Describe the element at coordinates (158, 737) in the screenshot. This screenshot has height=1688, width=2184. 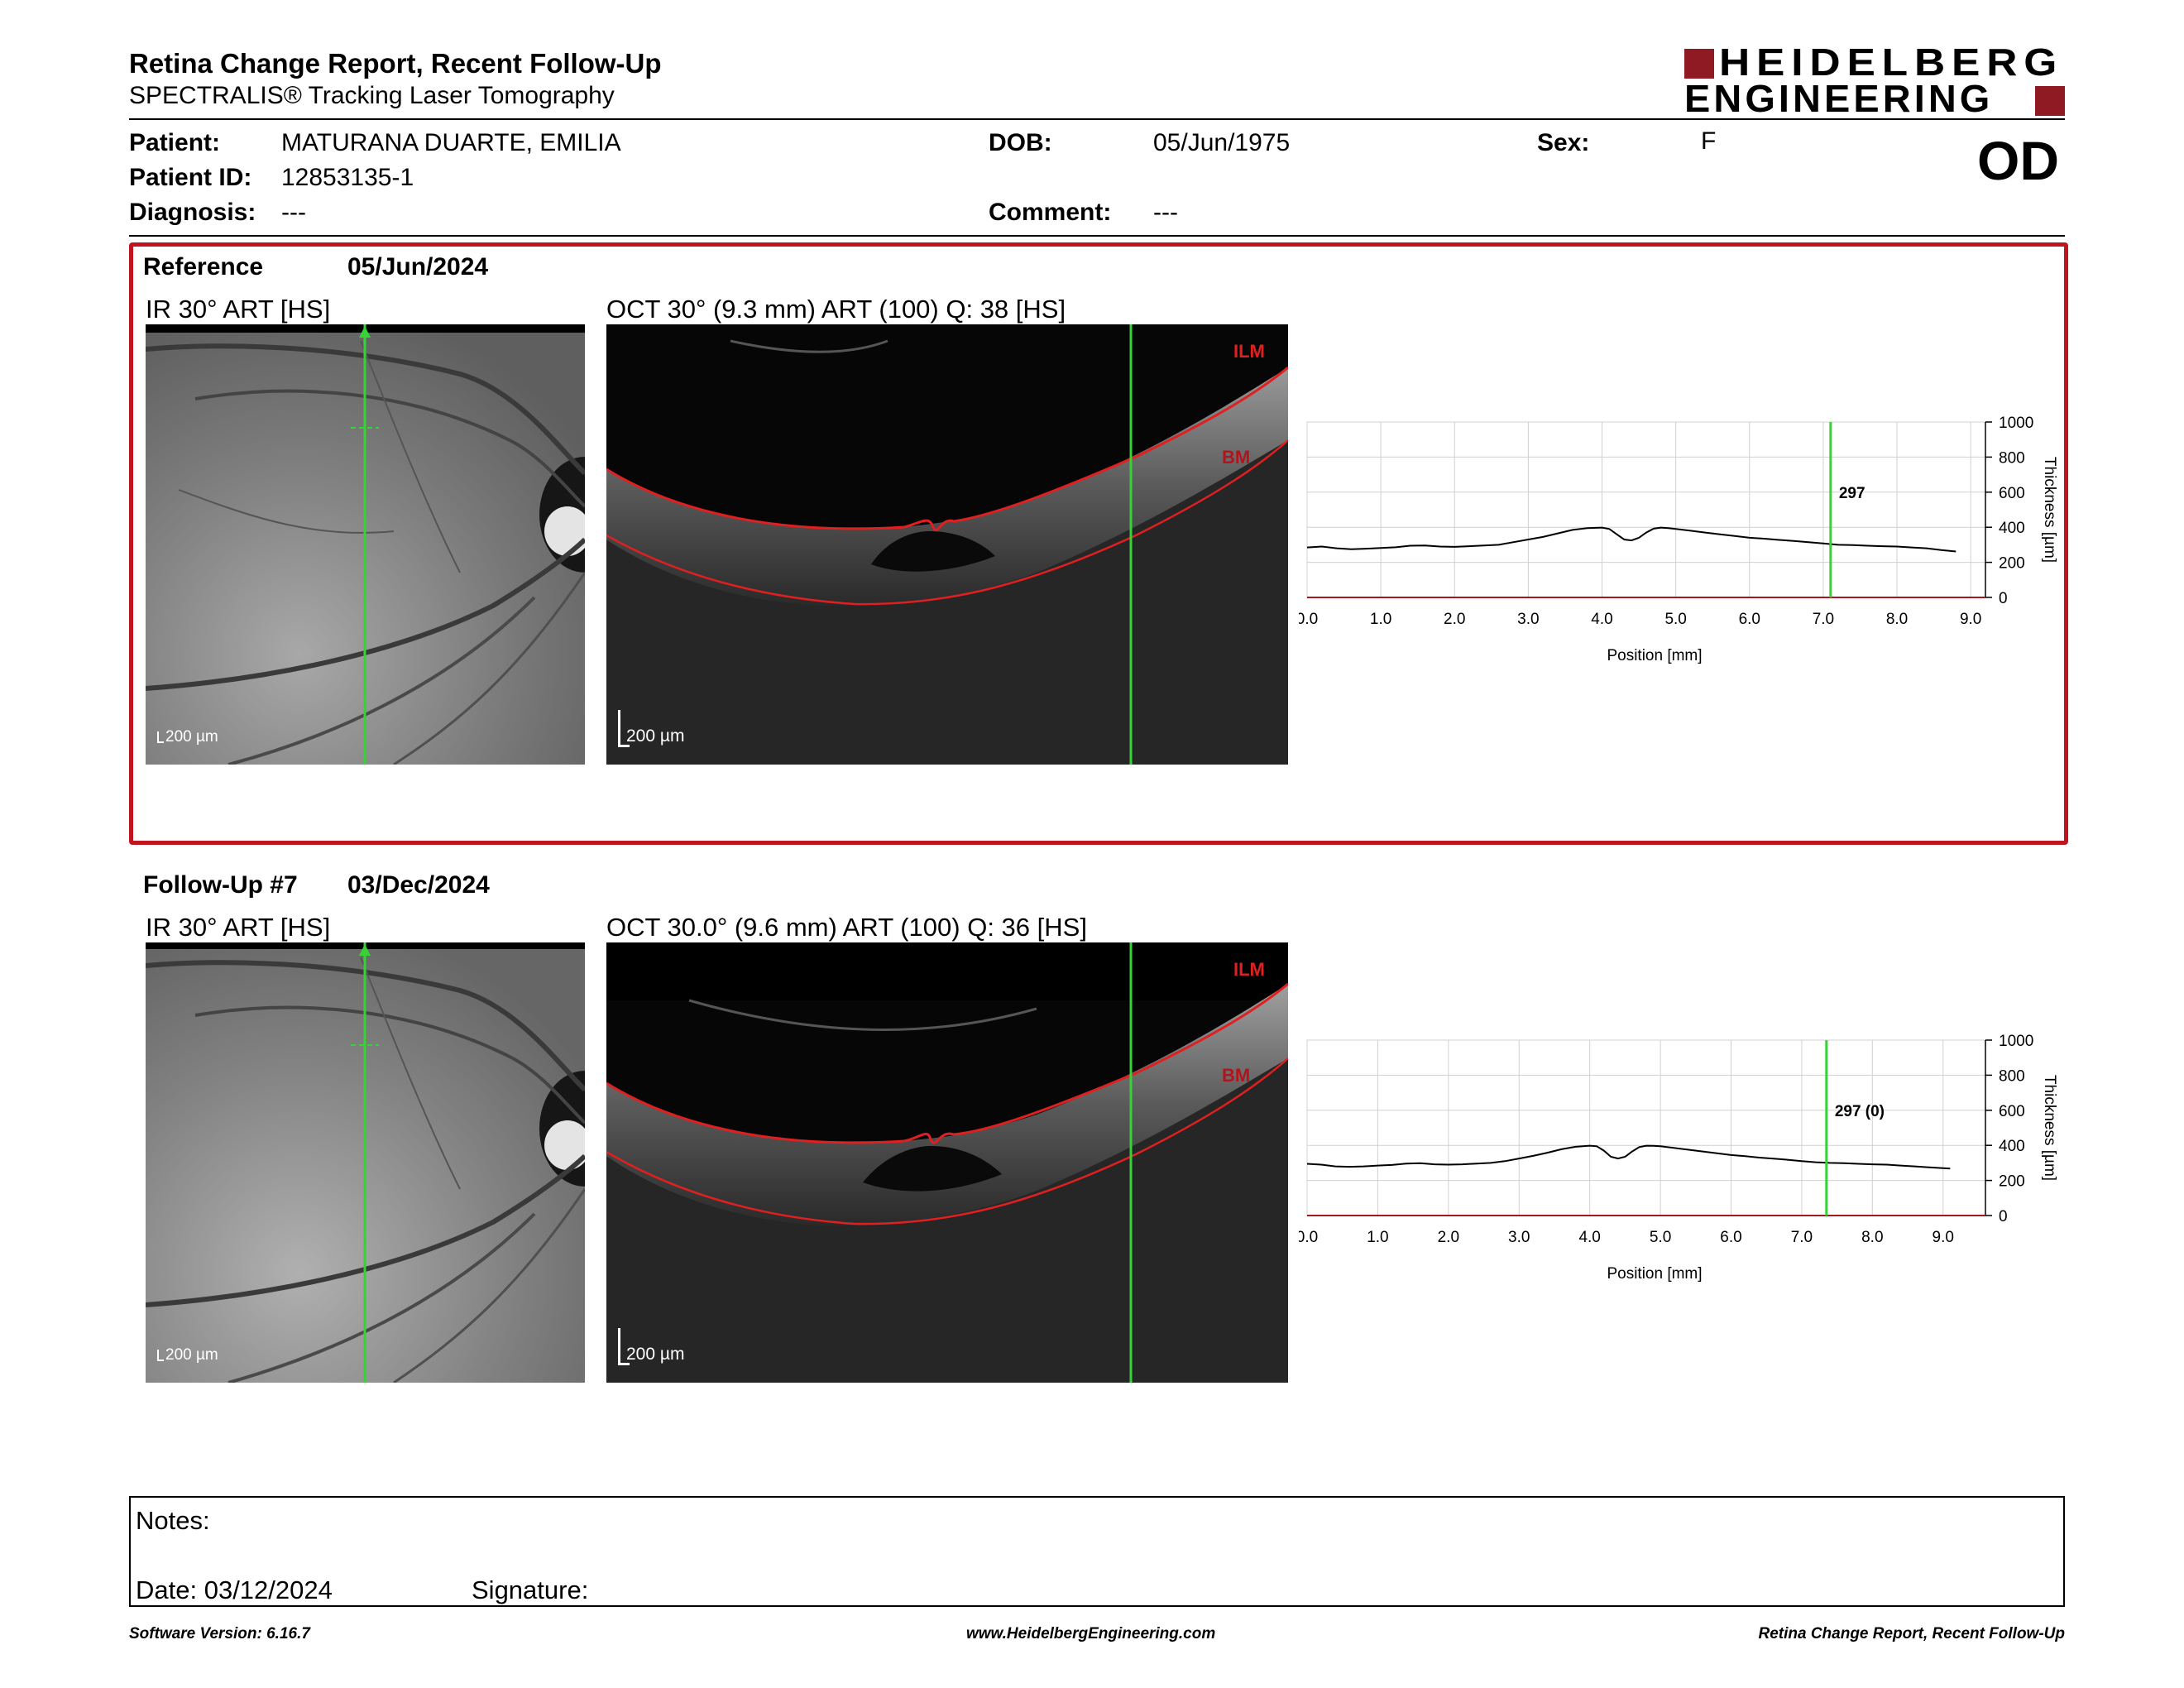
I see `reference-ir-scalebar` at that location.